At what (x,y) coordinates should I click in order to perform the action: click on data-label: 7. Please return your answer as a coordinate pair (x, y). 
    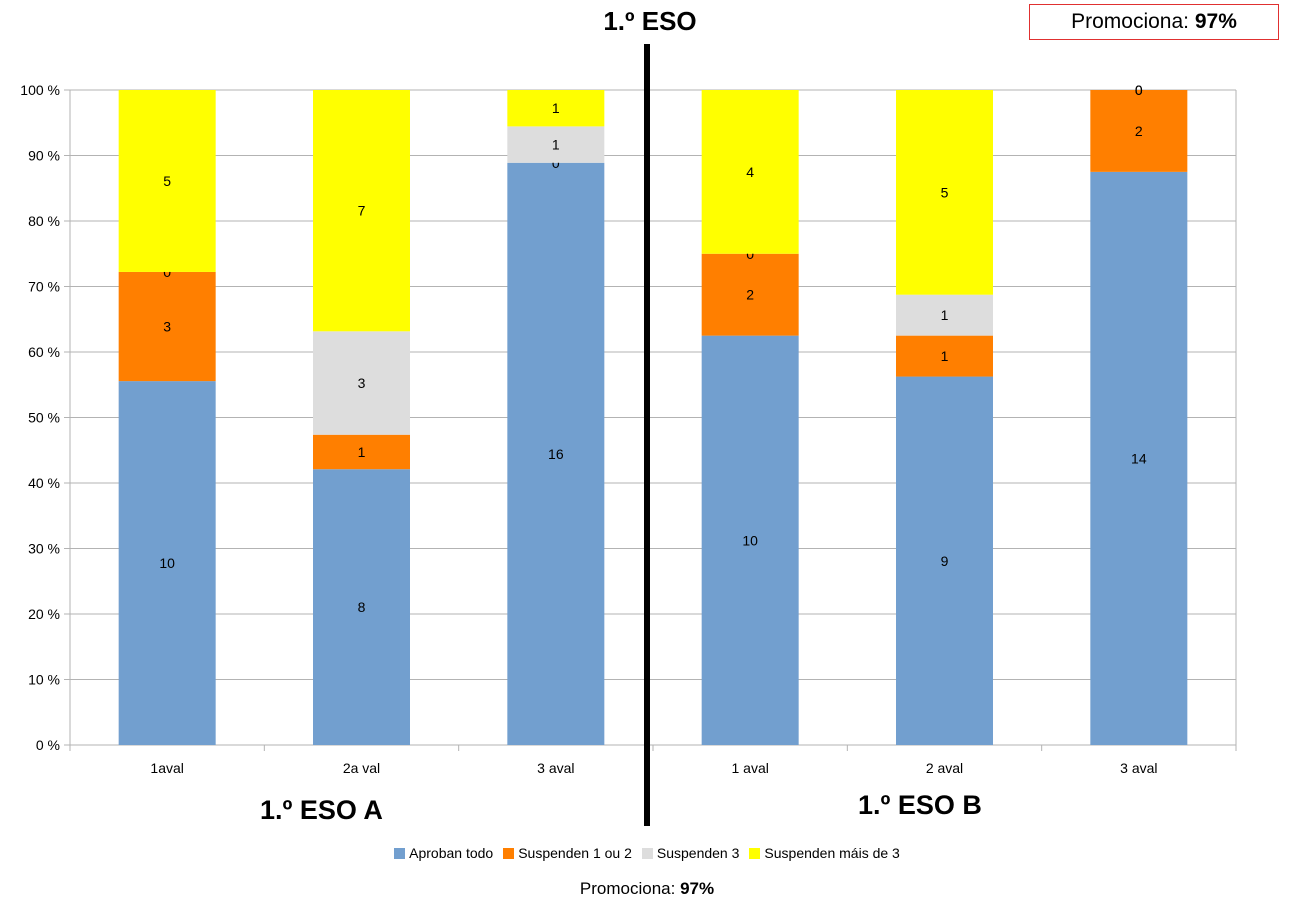
    Looking at the image, I should click on (362, 211).